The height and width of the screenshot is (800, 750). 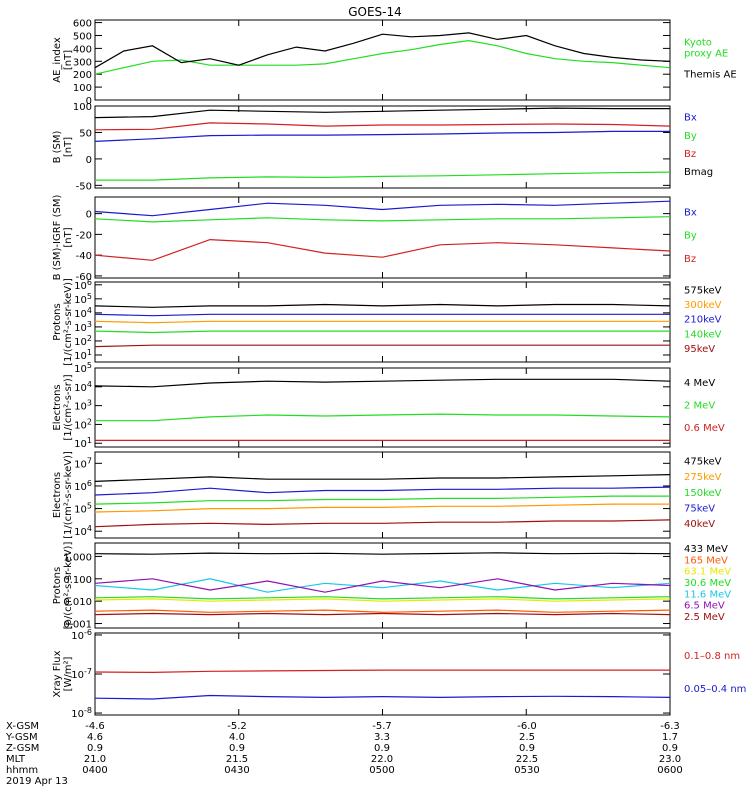 I want to click on footer-value: 22.0, so click(x=382, y=759).